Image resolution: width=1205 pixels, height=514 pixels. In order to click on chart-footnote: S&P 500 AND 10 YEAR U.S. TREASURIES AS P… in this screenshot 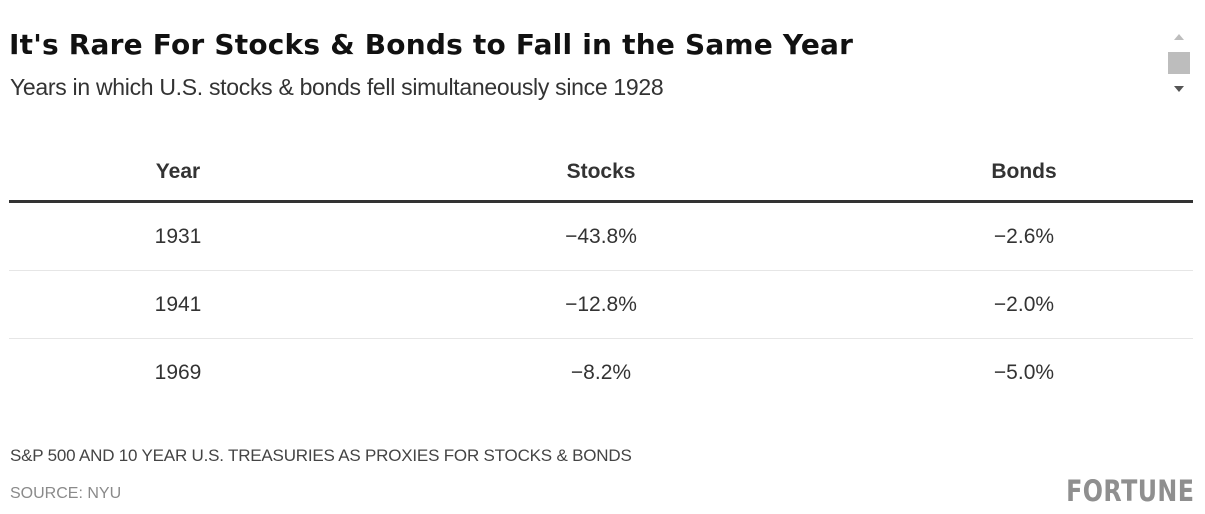, I will do `click(321, 455)`.